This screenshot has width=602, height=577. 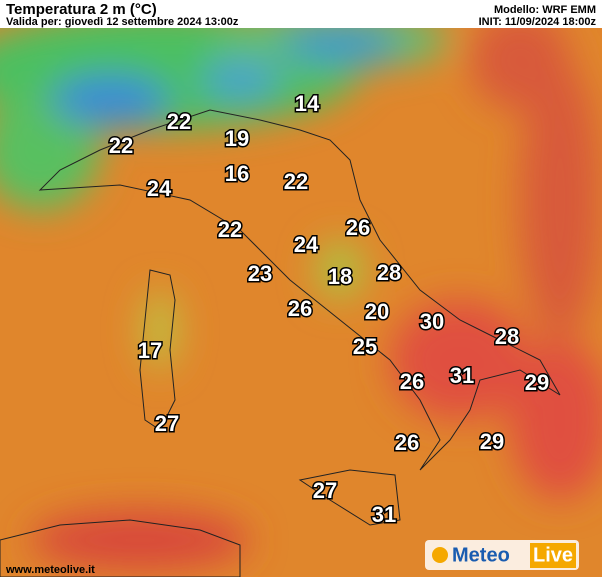 What do you see at coordinates (307, 103) in the screenshot?
I see `city-temperature: 14` at bounding box center [307, 103].